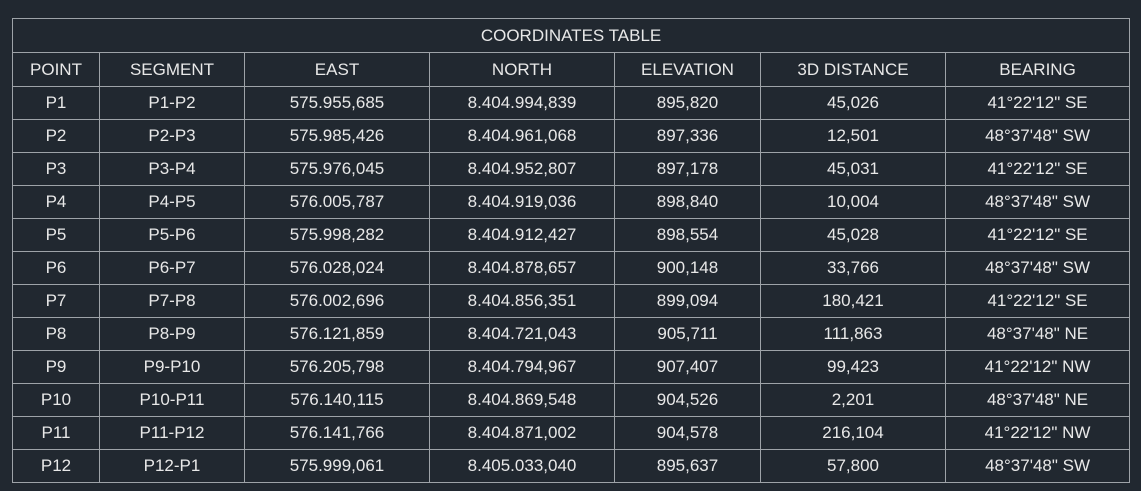  I want to click on table-cell: P9, so click(56, 367).